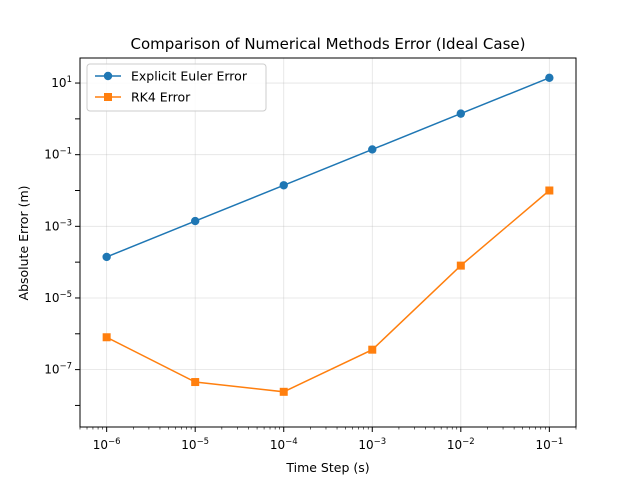 The height and width of the screenshot is (480, 640). What do you see at coordinates (372, 444) in the screenshot?
I see `x-tick-label: 10⁻³` at bounding box center [372, 444].